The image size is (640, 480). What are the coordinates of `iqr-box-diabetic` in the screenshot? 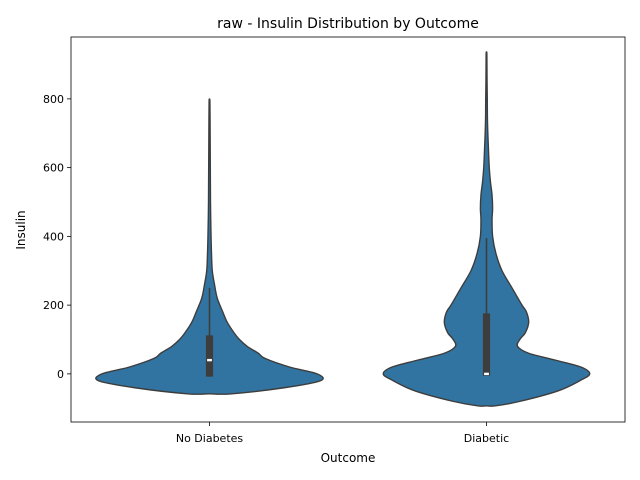 It's located at (486, 344).